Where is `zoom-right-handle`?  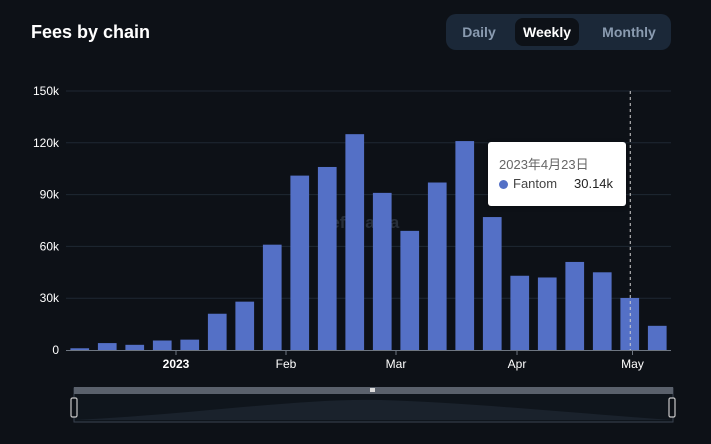 zoom-right-handle is located at coordinates (672, 407).